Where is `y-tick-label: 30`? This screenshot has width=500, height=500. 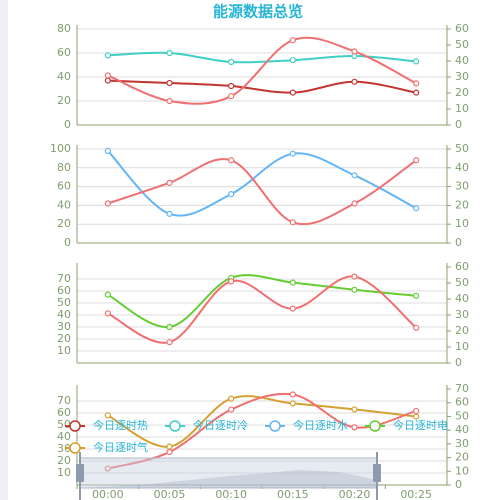 y-tick-label: 30 is located at coordinates (64, 326).